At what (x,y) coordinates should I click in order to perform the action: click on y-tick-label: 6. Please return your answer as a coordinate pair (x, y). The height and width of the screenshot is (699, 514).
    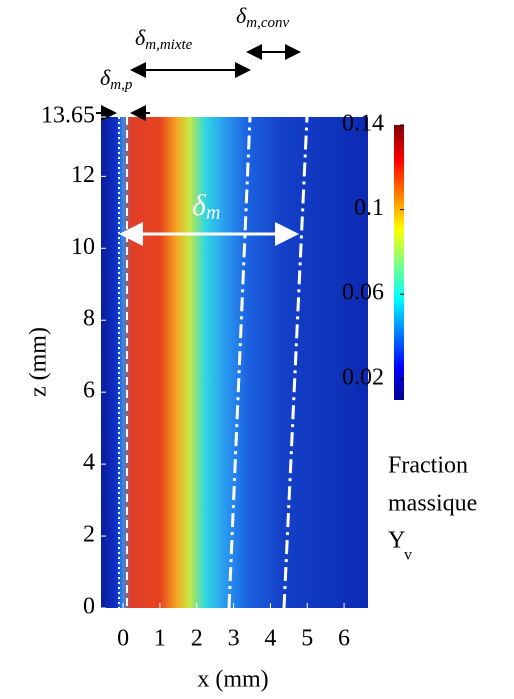
    Looking at the image, I should click on (89, 391).